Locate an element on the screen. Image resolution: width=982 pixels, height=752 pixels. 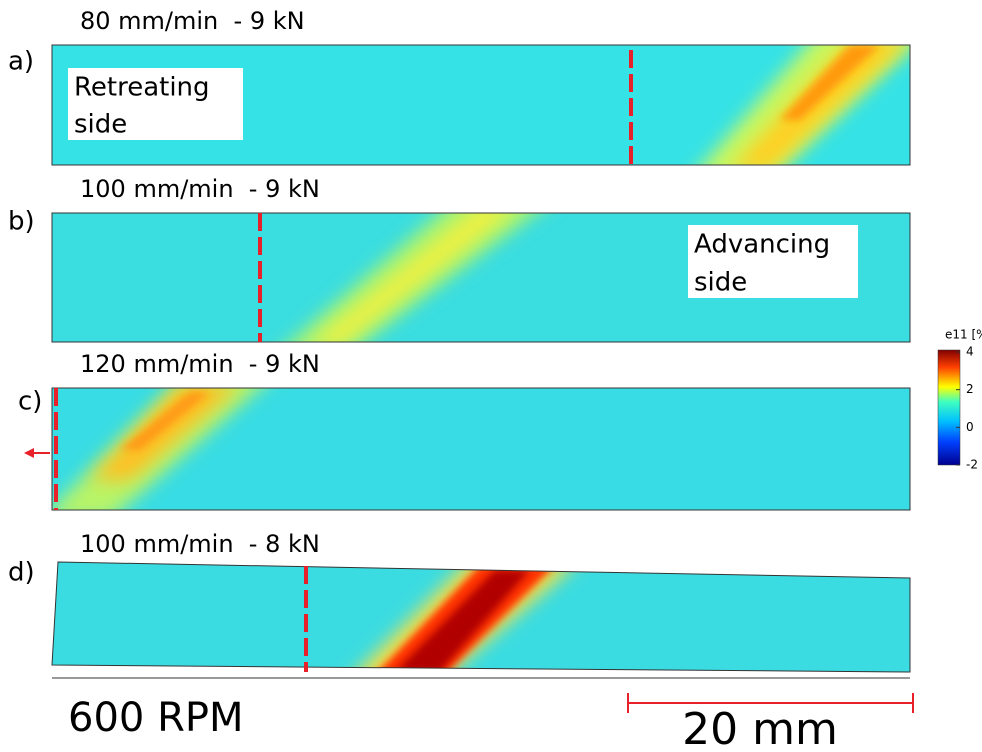
panel-label: b) is located at coordinates (21, 222).